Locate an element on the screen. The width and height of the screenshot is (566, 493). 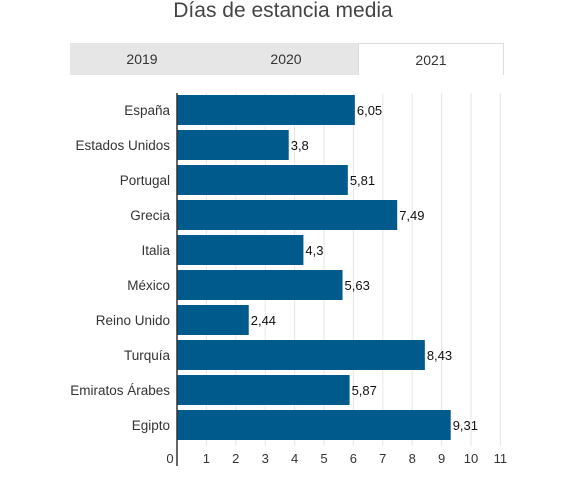
data-label: 8,43 is located at coordinates (439, 355).